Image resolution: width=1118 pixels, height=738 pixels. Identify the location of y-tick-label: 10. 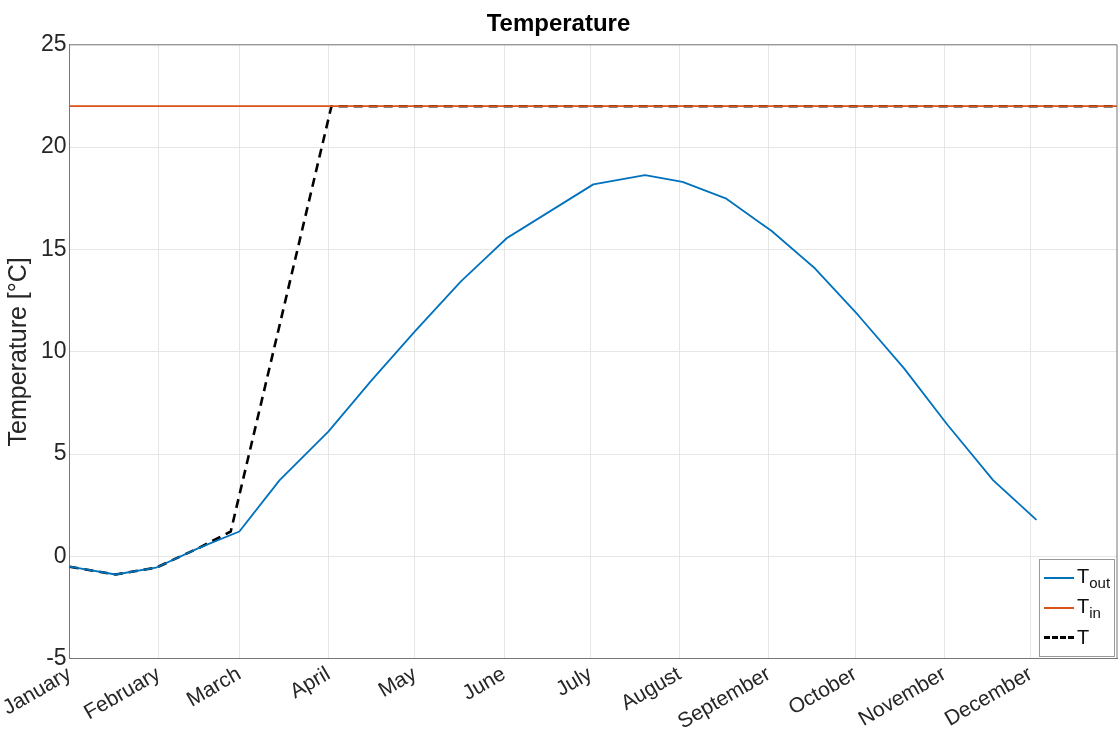
(53, 350).